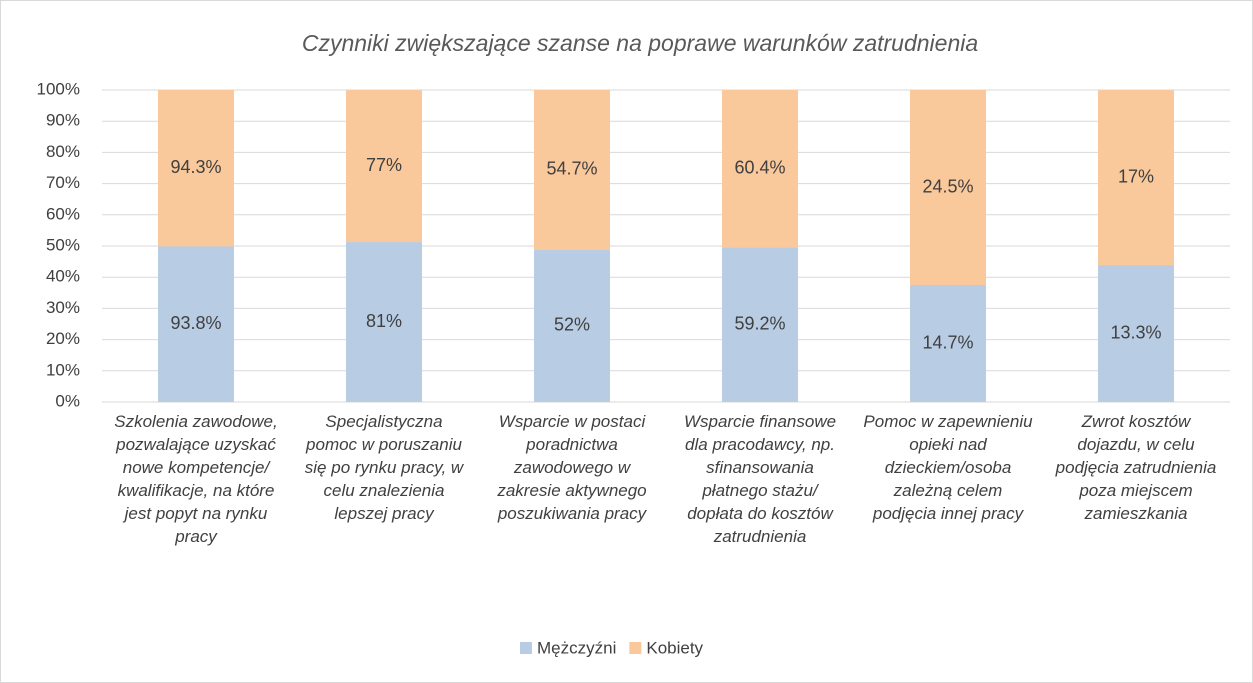 The image size is (1253, 683). What do you see at coordinates (576, 647) in the screenshot?
I see `legend-label: Mężczyźni` at bounding box center [576, 647].